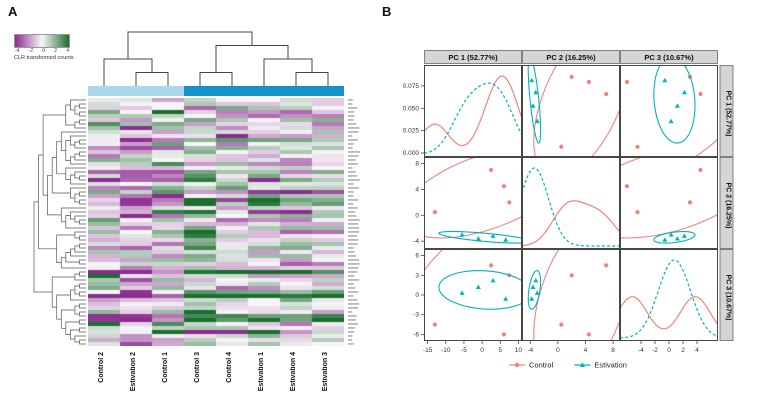  What do you see at coordinates (417, 256) in the screenshot?
I see `y-tick-label: 6` at bounding box center [417, 256].